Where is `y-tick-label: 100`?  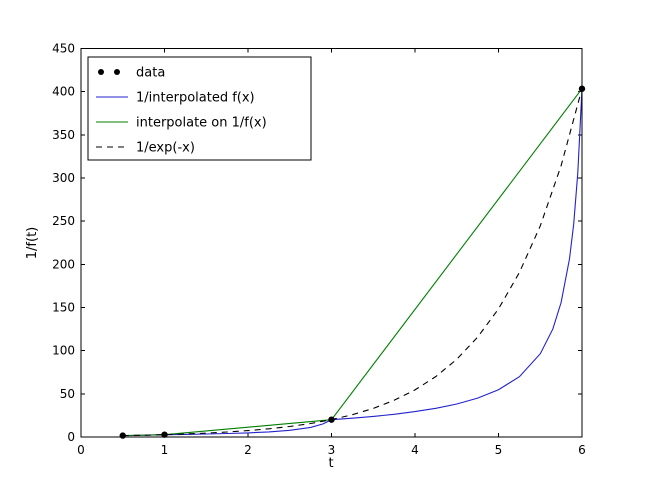 y-tick-label: 100 is located at coordinates (63, 351).